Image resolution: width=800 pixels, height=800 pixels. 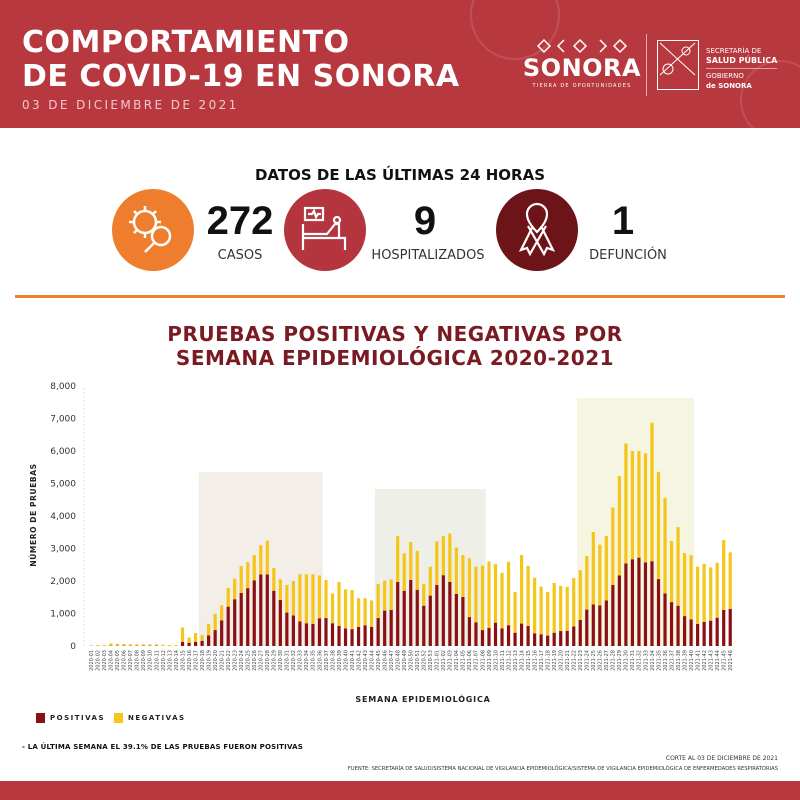 I want to click on x-tick-label: 2020-32, so click(x=294, y=660).